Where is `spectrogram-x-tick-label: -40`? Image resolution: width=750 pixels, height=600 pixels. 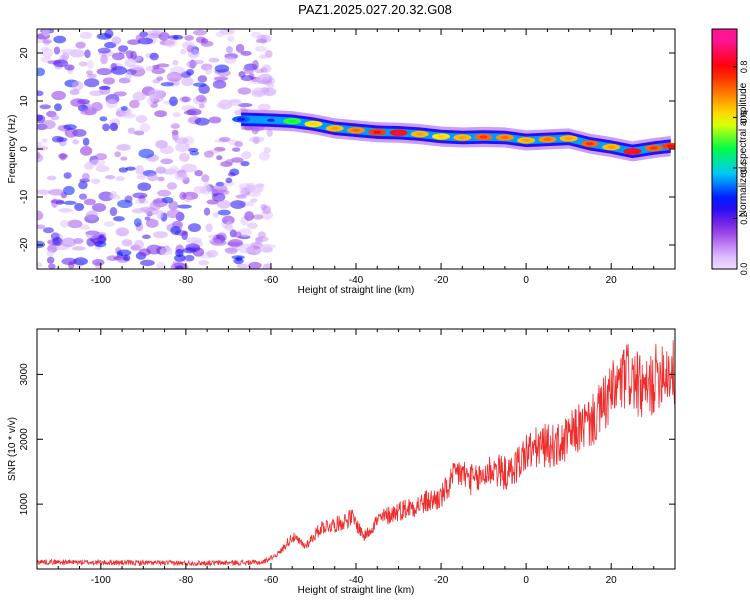
spectrogram-x-tick-label: -40 is located at coordinates (356, 280).